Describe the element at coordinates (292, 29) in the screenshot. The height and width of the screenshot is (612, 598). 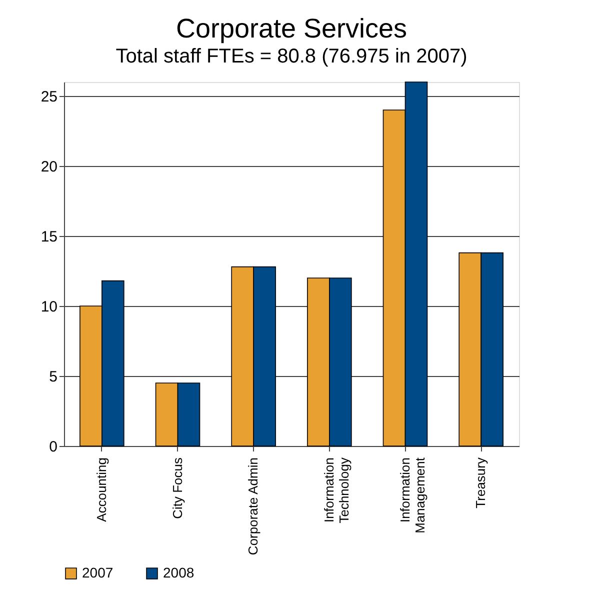
I see `chart-title: Corporate Services` at that location.